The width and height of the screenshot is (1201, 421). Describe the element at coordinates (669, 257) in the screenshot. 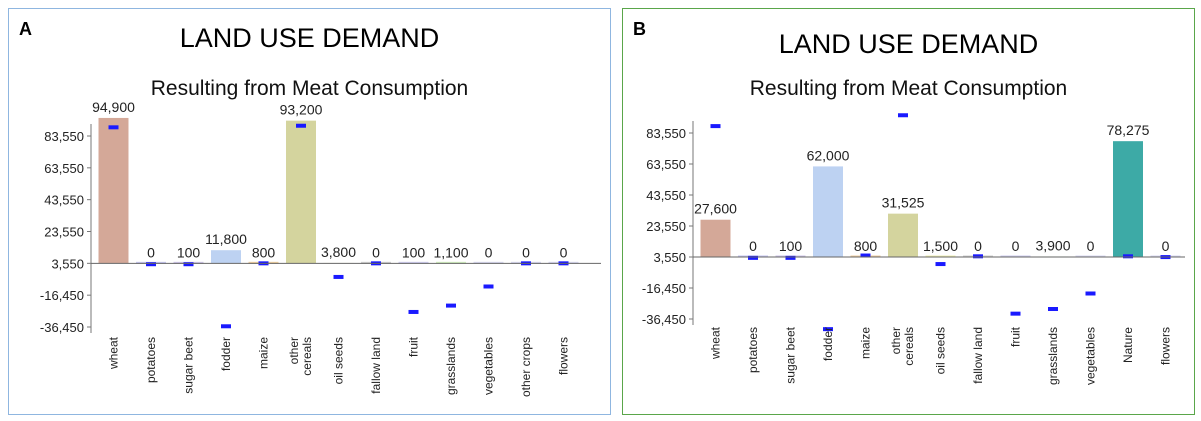

I see `y-tick-label: 3,550` at that location.